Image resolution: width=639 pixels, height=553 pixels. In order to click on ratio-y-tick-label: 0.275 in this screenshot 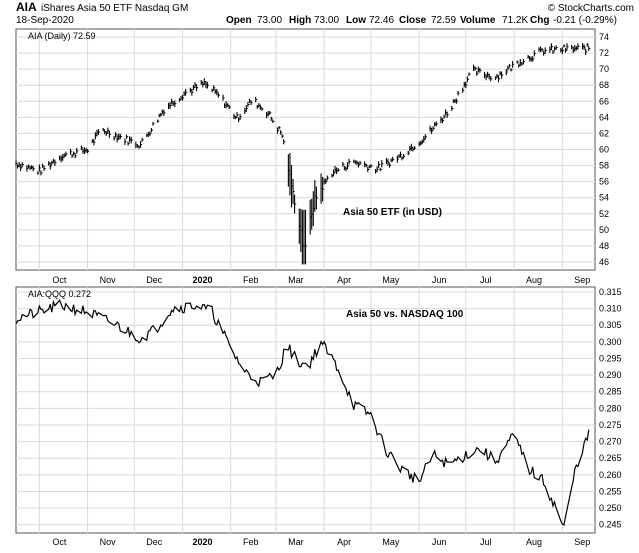, I will do `click(610, 425)`.